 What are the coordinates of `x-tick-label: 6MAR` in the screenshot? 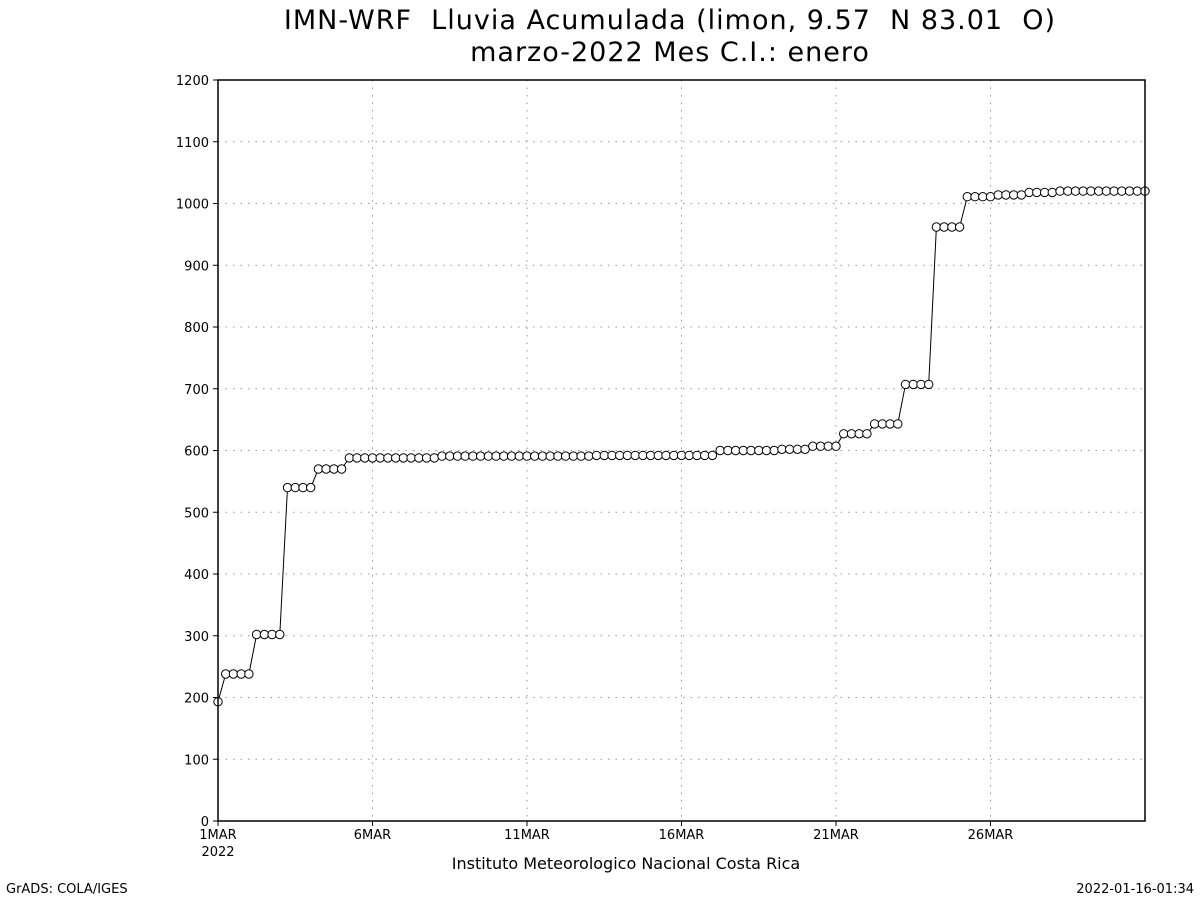 It's located at (372, 835).